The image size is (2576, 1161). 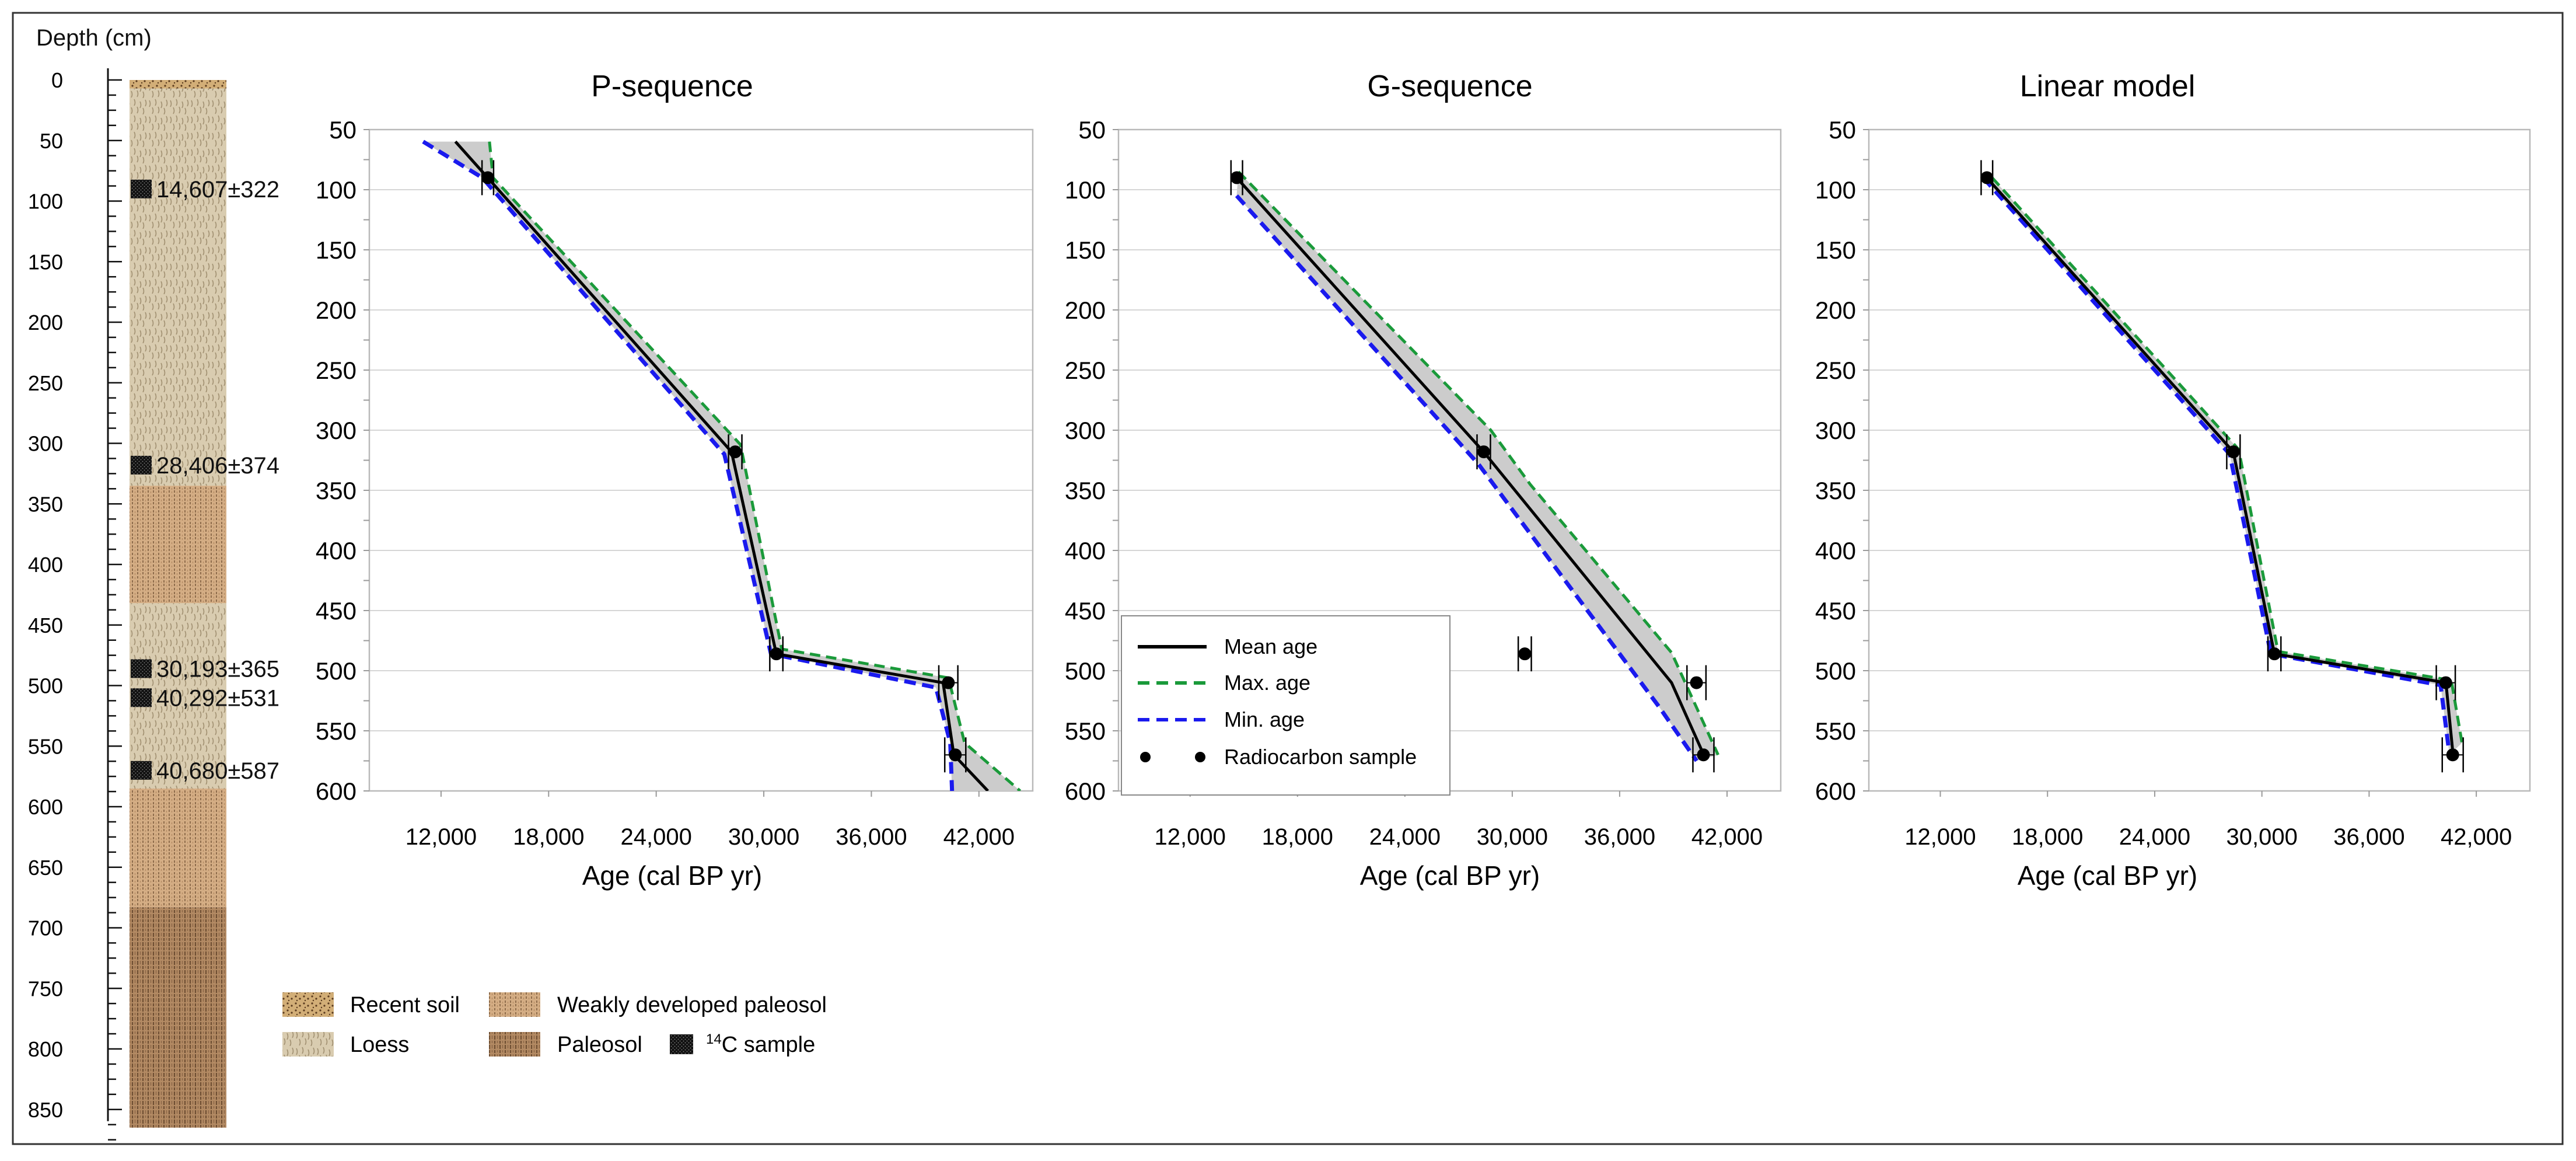 I want to click on depth-tick-label: 750, so click(x=45, y=989).